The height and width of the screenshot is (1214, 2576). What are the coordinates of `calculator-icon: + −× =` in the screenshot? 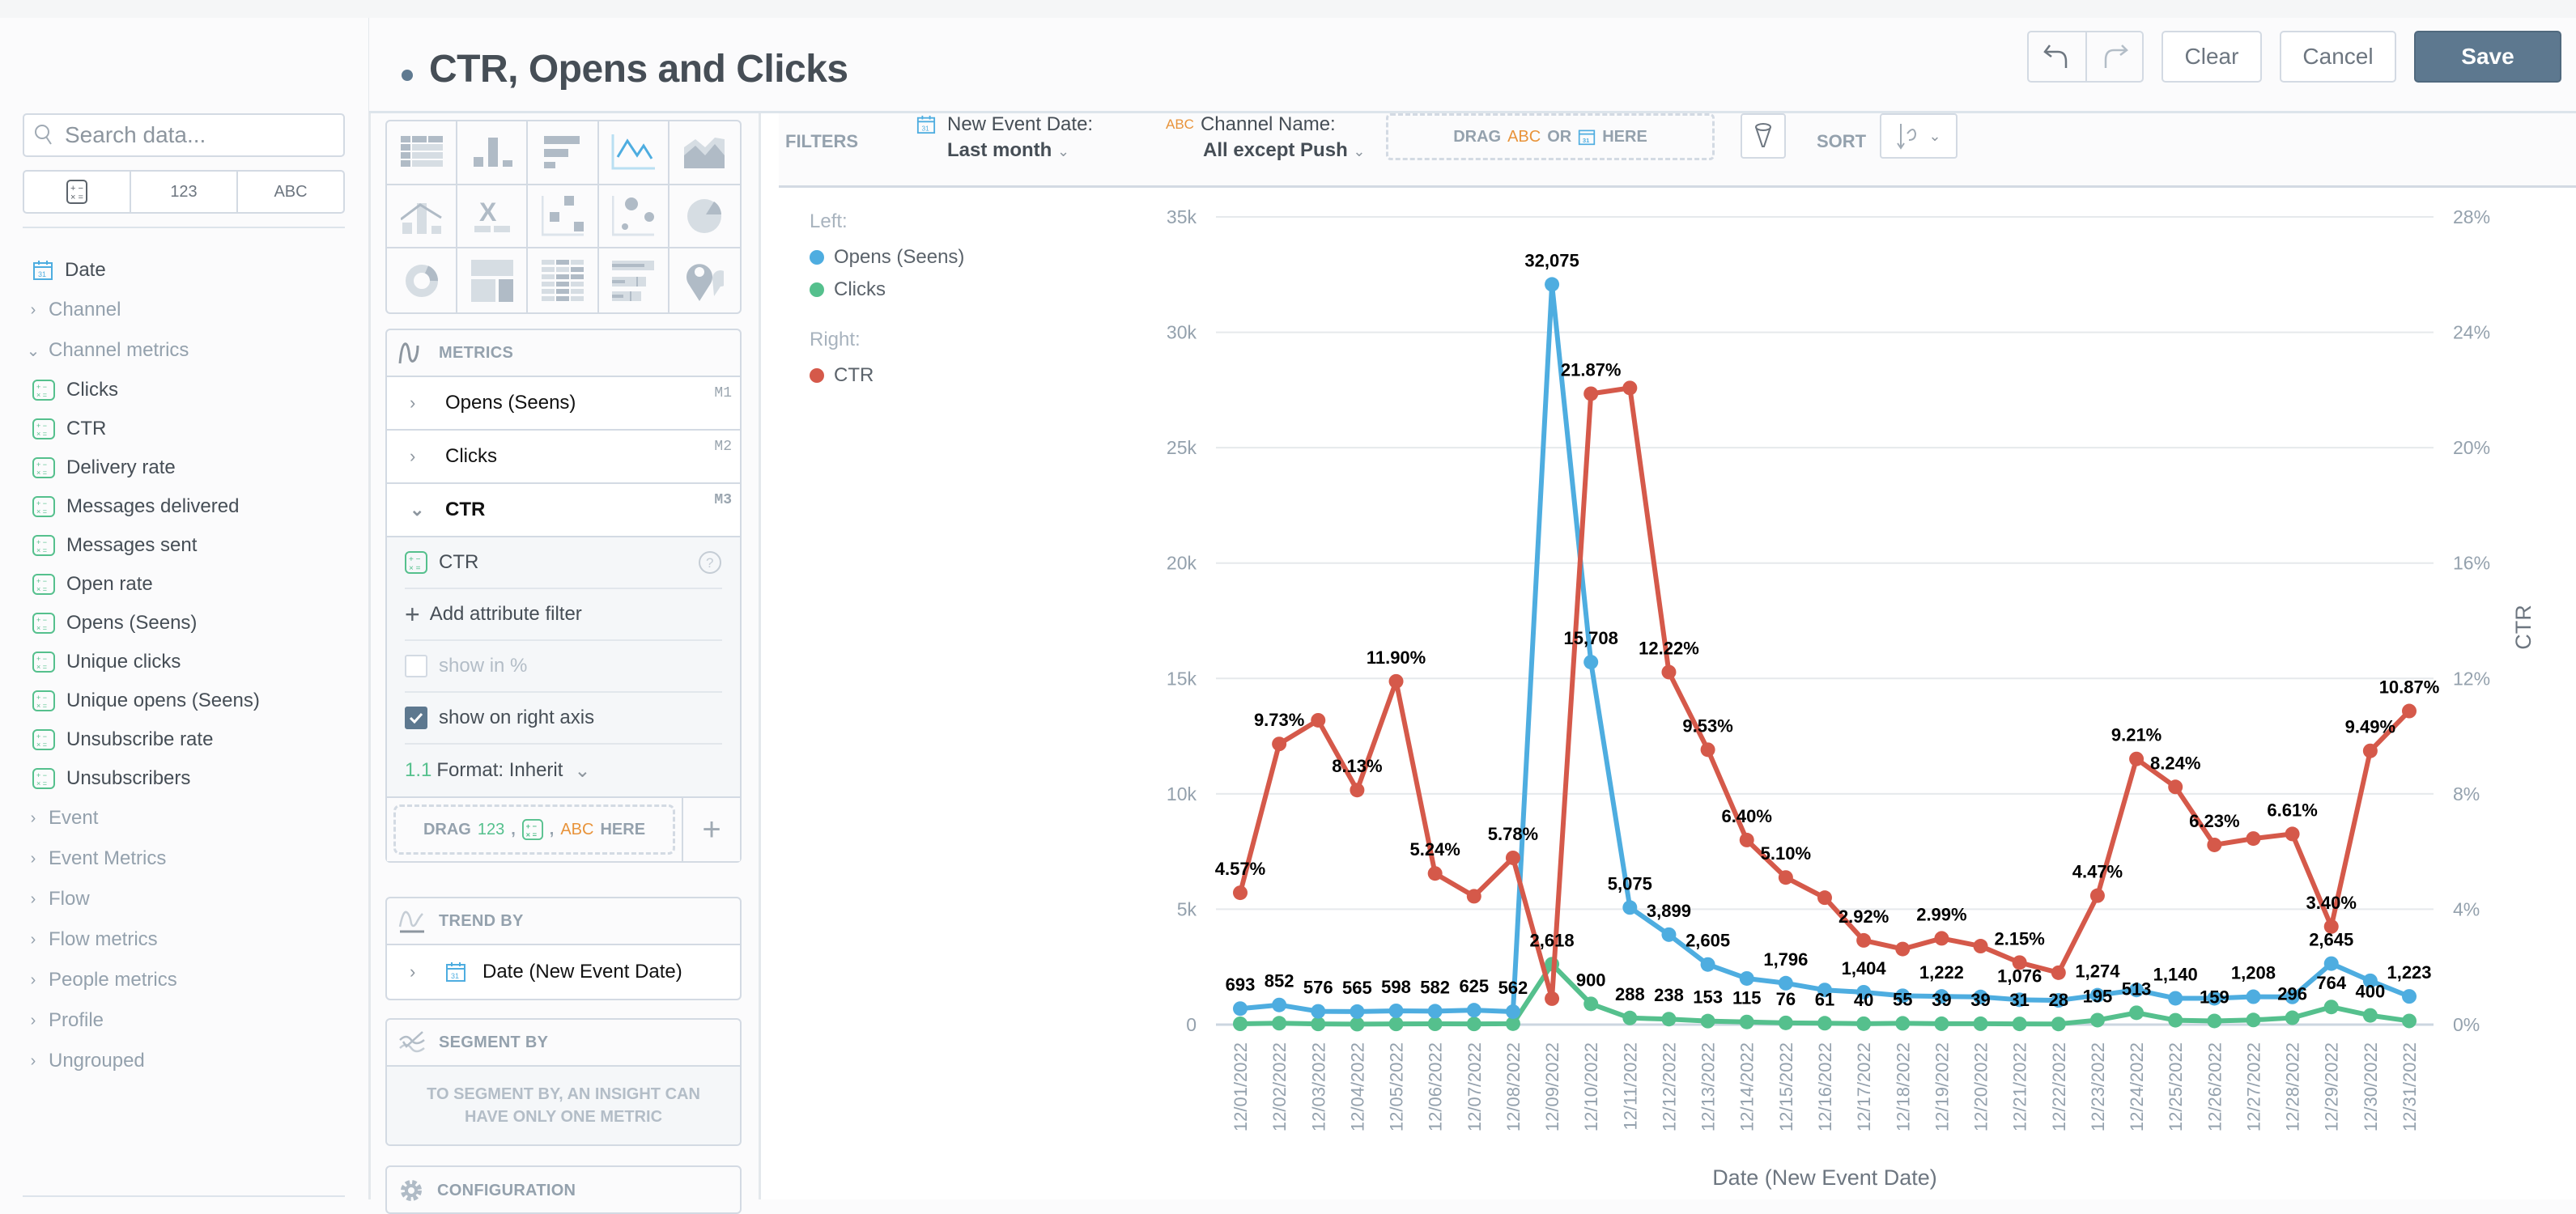 It's located at (44, 778).